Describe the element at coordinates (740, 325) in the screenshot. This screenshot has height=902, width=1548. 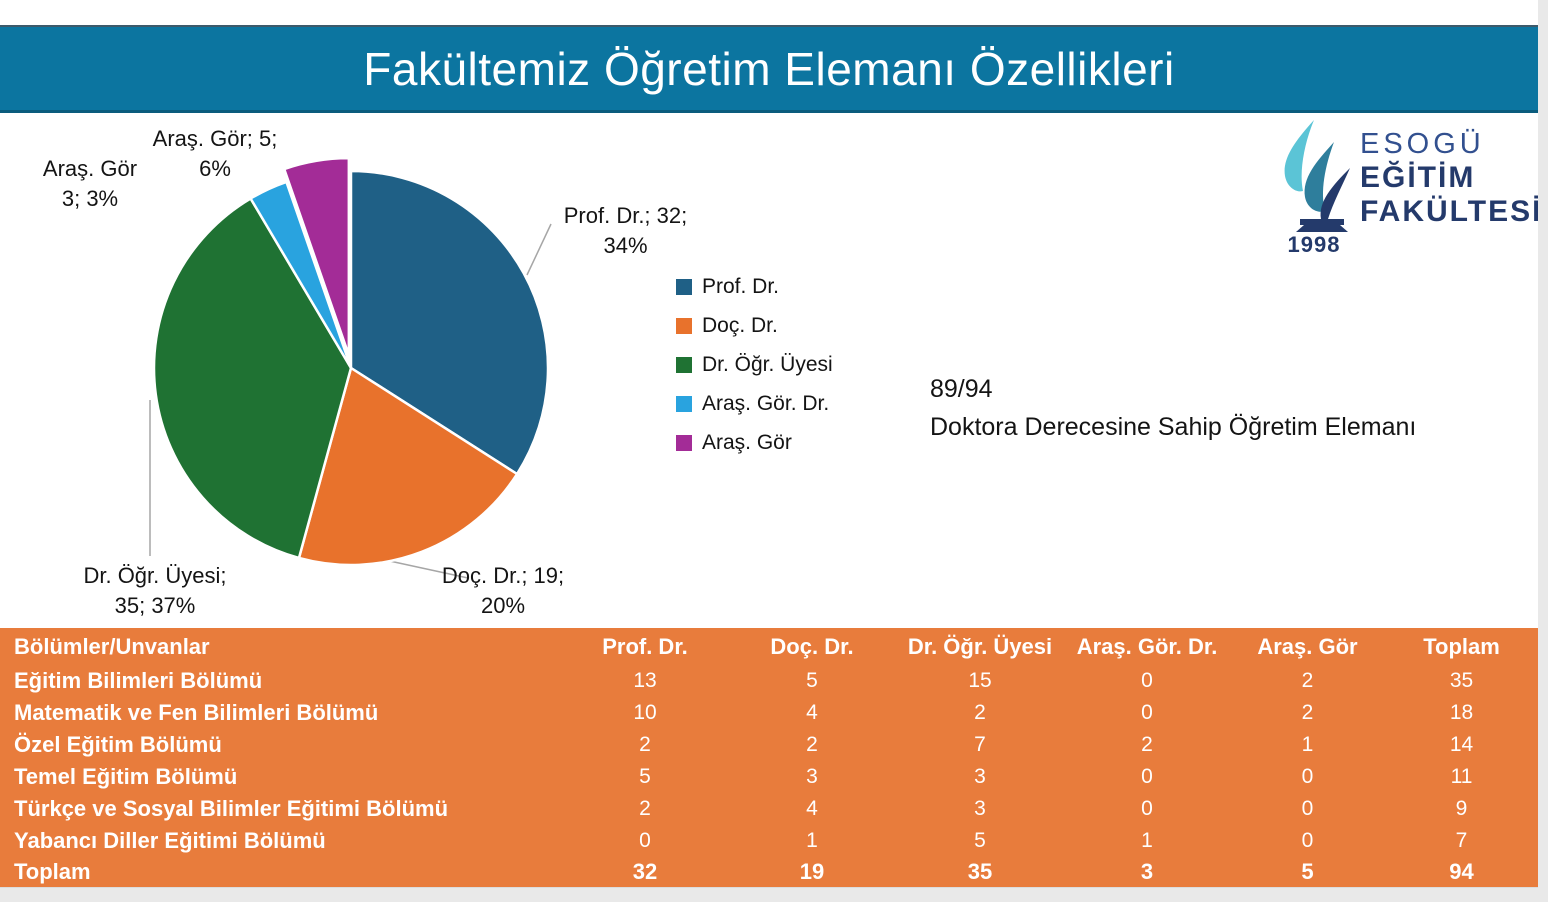
I see `legend-label: Doç. Dr.` at that location.